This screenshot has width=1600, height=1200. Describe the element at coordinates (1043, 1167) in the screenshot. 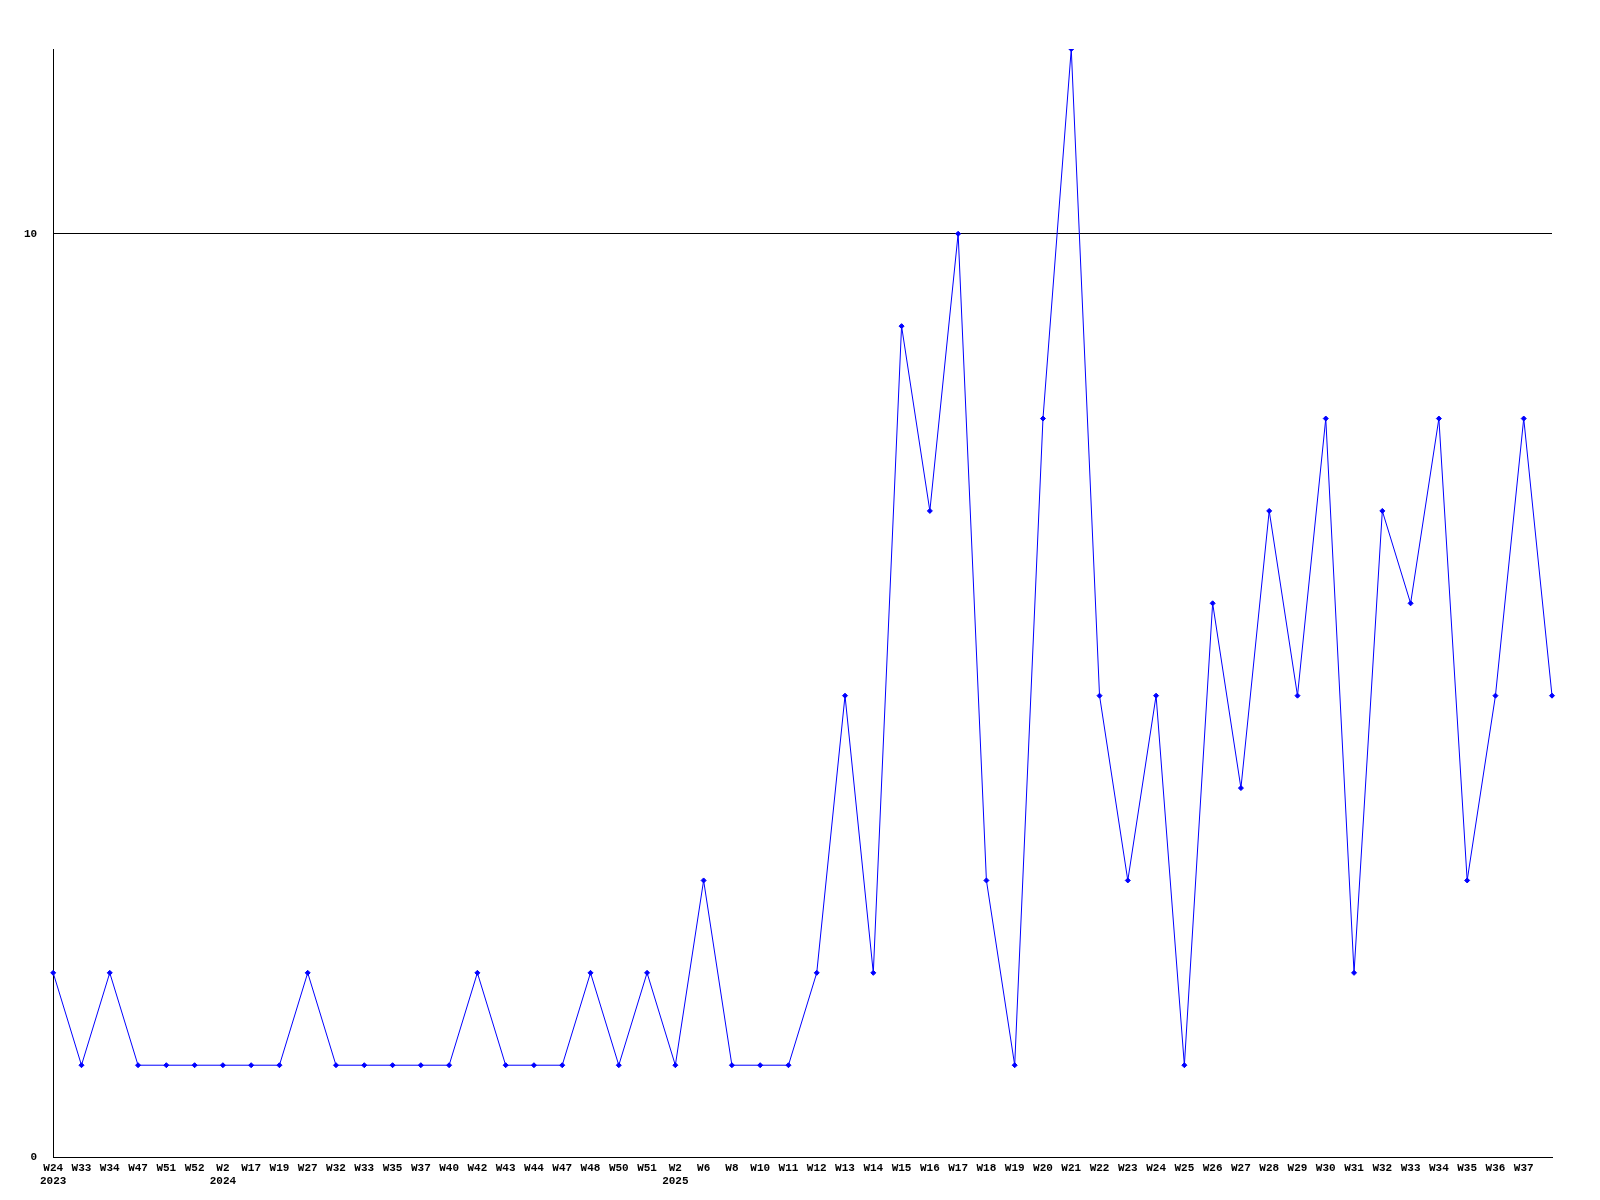

I see `x-tick-label: W20` at that location.